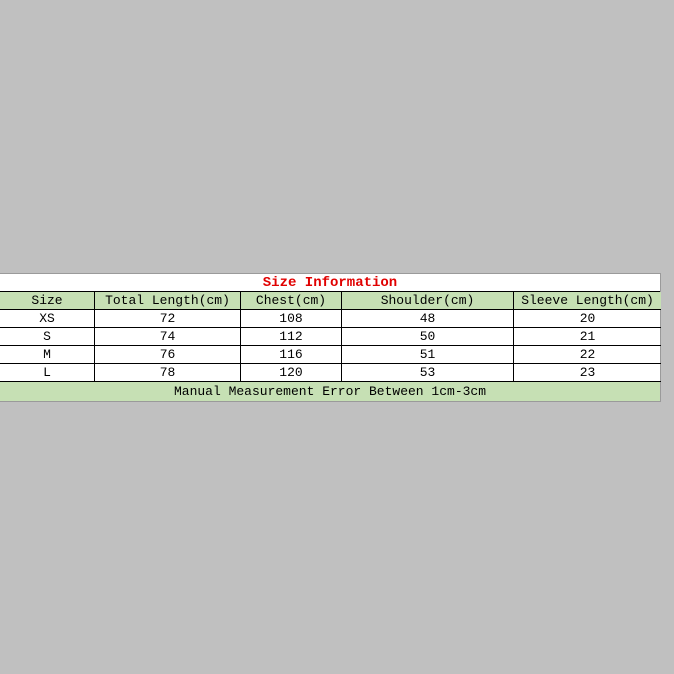 Image resolution: width=674 pixels, height=674 pixels. What do you see at coordinates (168, 373) in the screenshot?
I see `table-cell: 78` at bounding box center [168, 373].